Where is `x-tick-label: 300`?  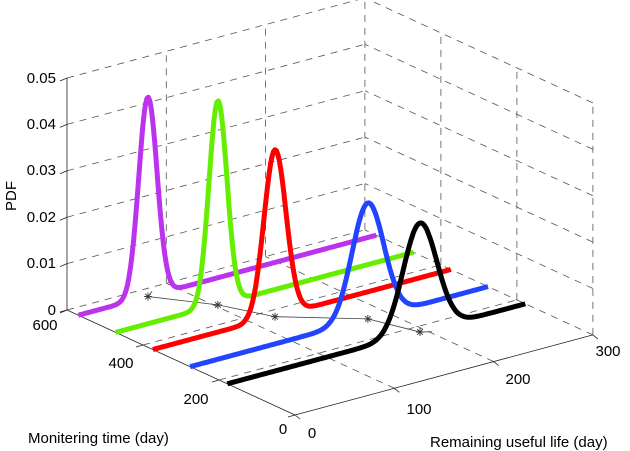 x-tick-label: 300 is located at coordinates (607, 351).